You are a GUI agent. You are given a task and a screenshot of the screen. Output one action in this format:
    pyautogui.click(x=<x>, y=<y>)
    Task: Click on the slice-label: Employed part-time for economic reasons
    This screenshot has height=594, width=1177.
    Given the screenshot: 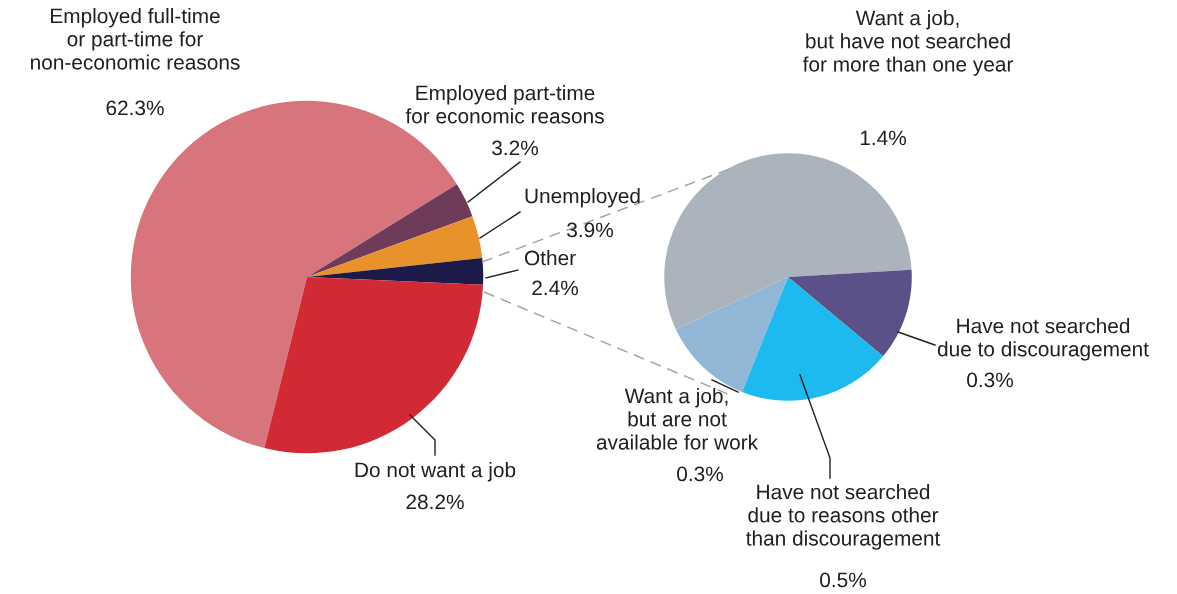 What is the action you would take?
    pyautogui.click(x=504, y=104)
    